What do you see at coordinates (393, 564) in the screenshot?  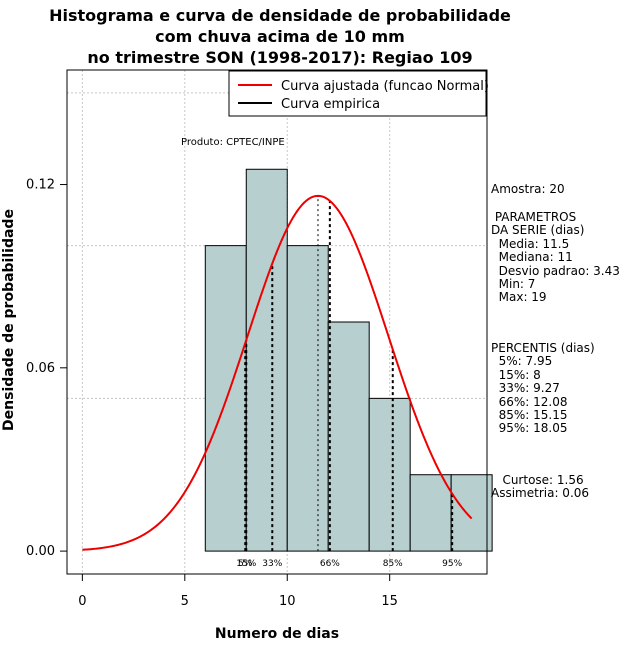 I see `percentile-label: 85%` at bounding box center [393, 564].